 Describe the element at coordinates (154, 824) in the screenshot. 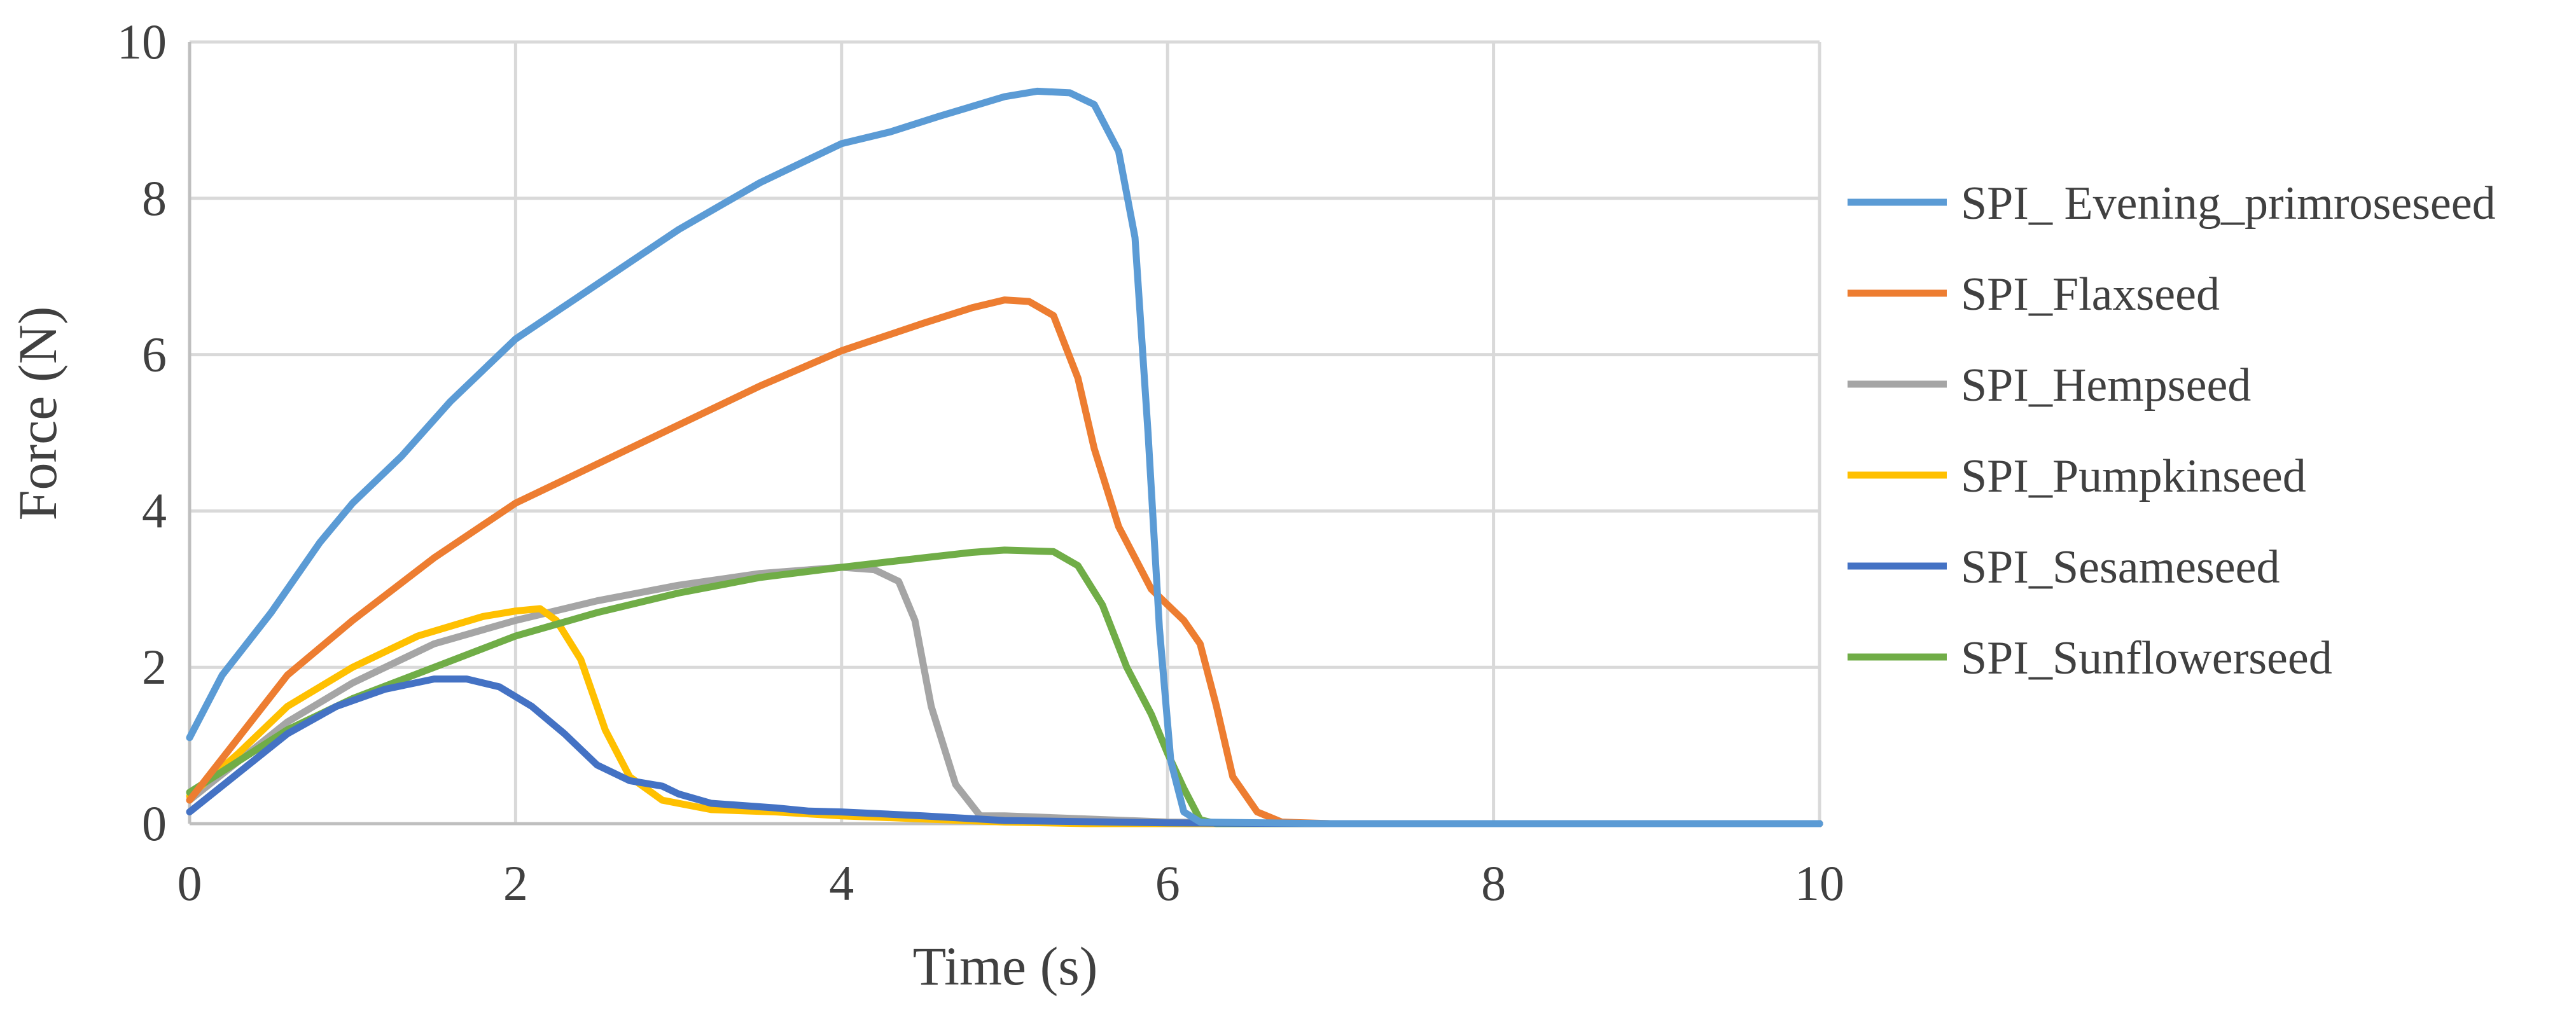

I see `y-tick-label: 0` at that location.